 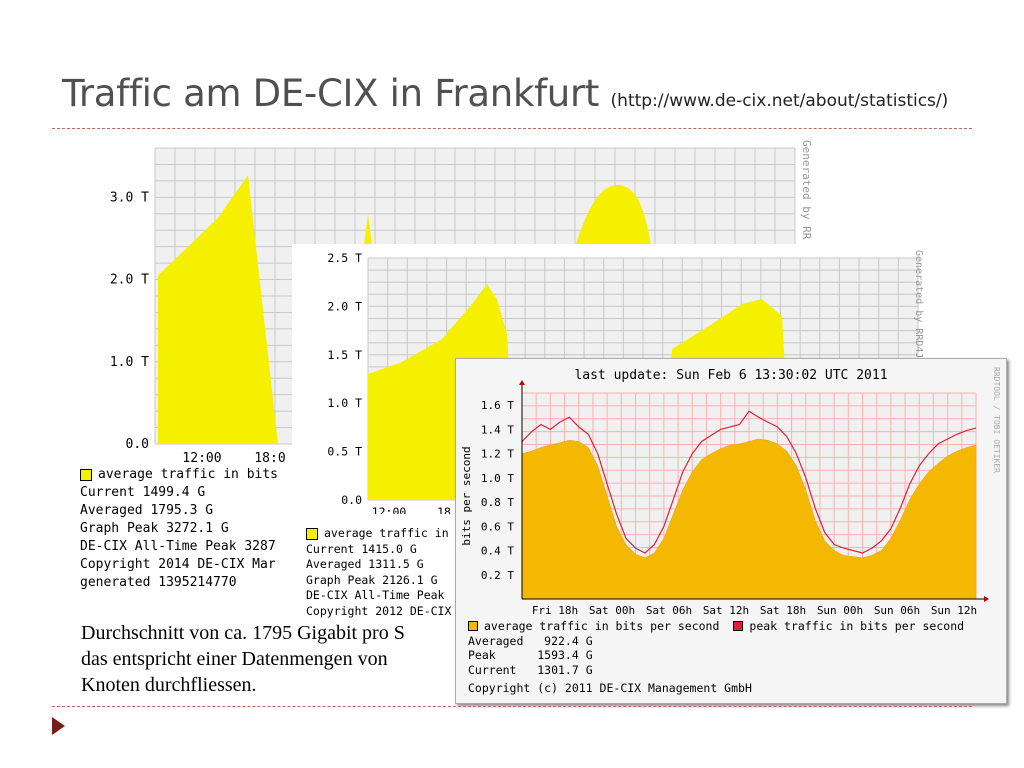 I want to click on x-tick-label: 18, so click(x=444, y=509).